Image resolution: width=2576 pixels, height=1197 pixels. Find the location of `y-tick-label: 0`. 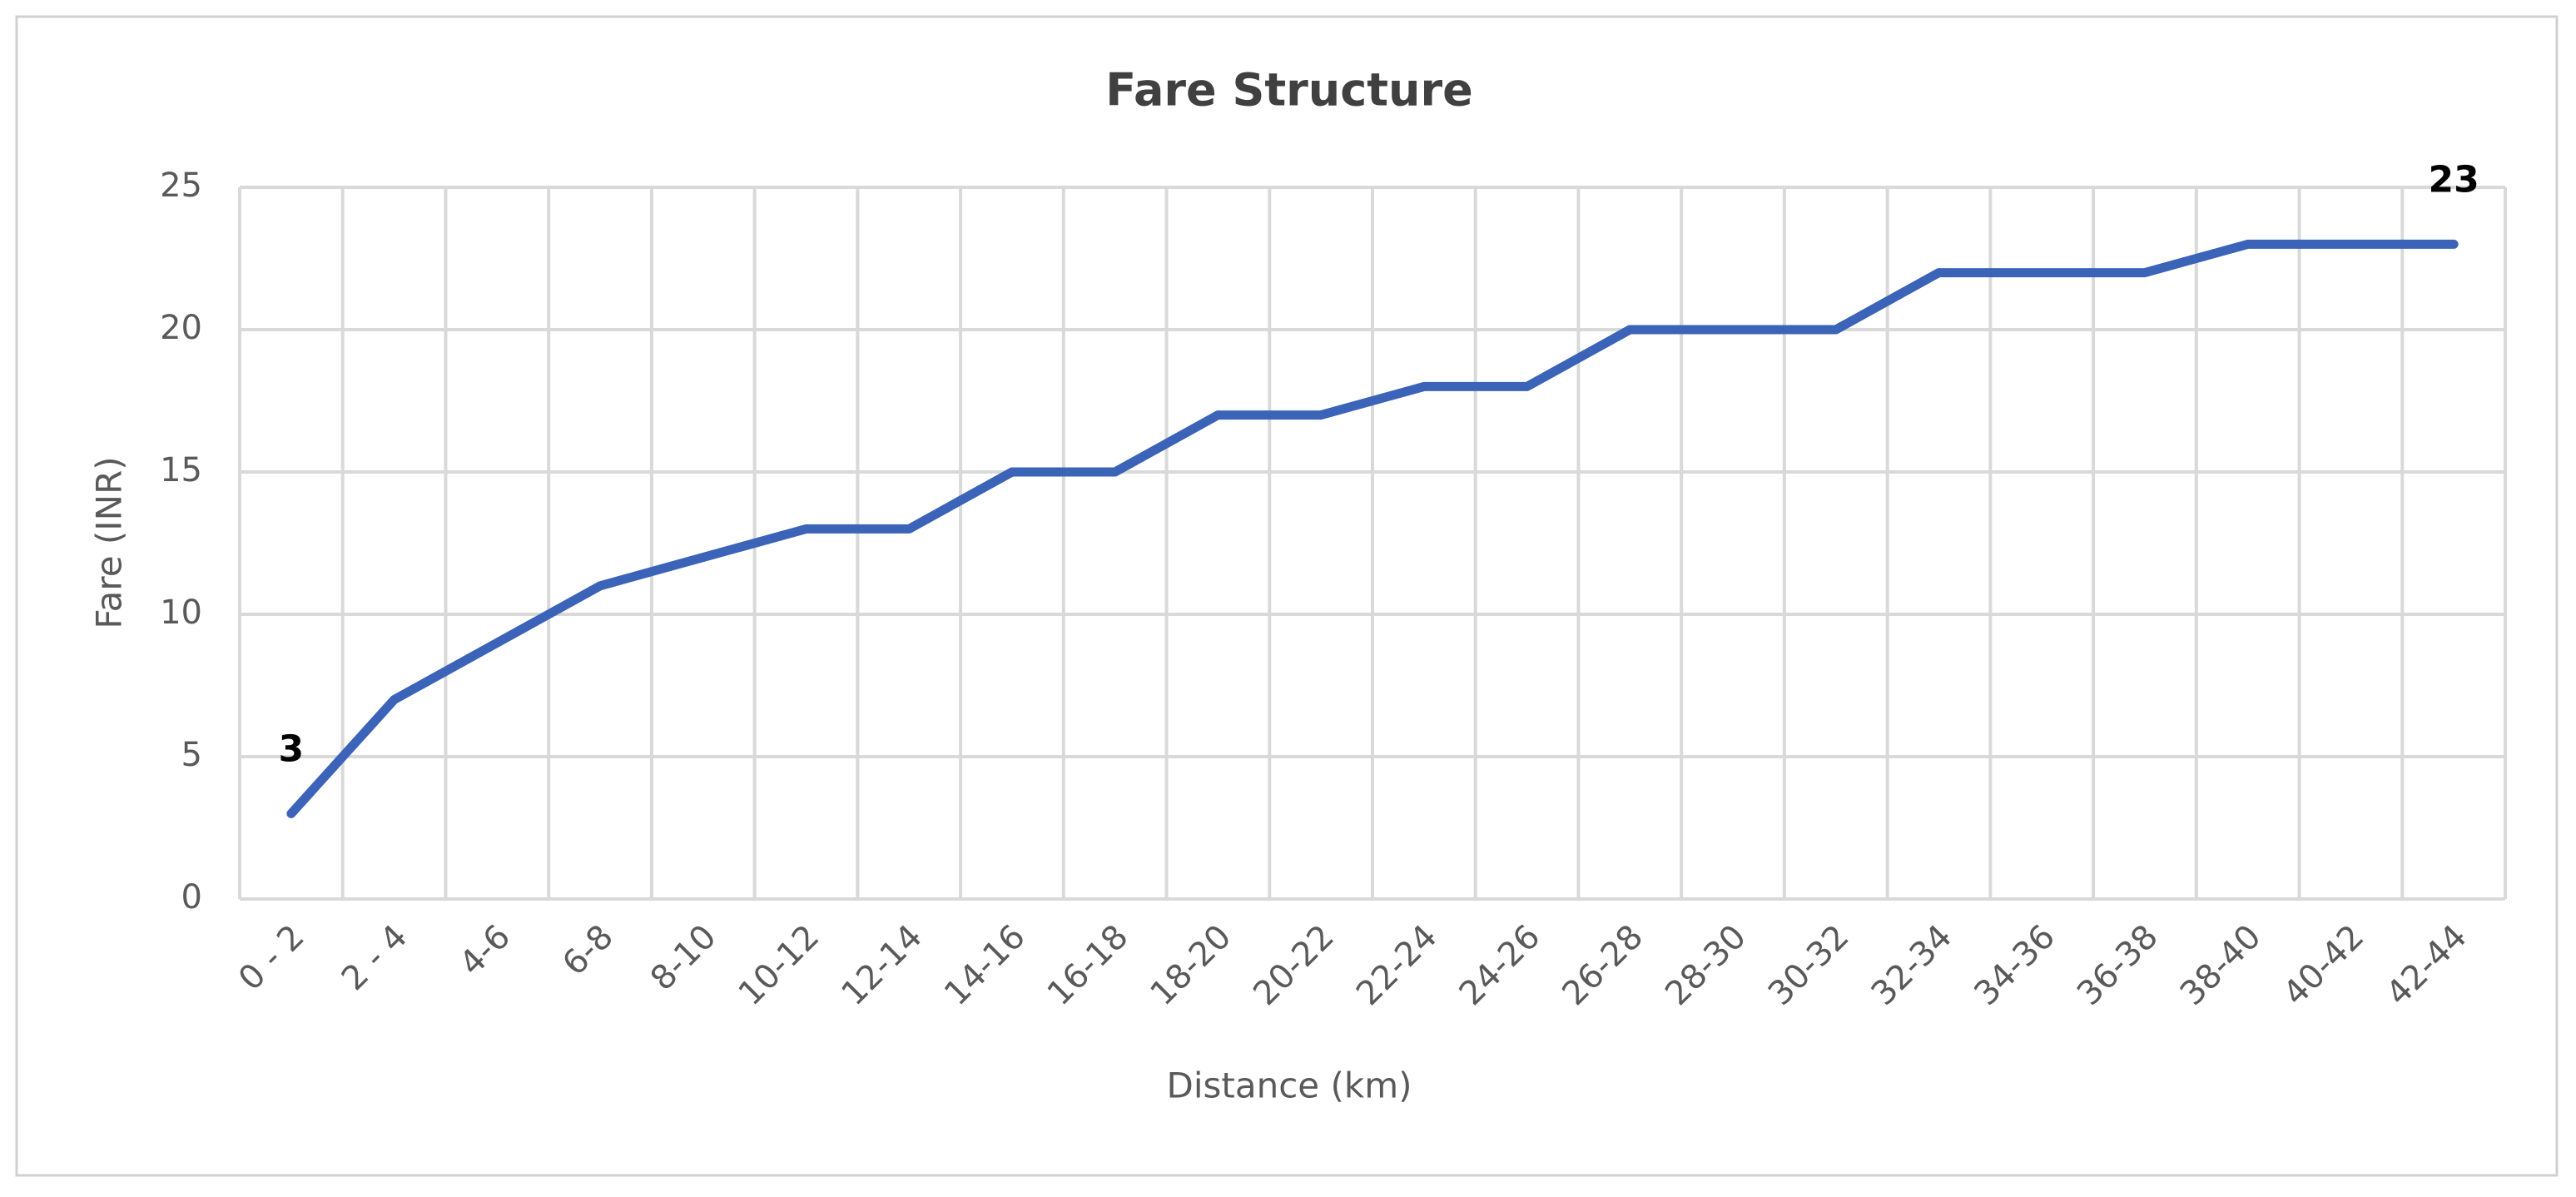

y-tick-label: 0 is located at coordinates (191, 897).